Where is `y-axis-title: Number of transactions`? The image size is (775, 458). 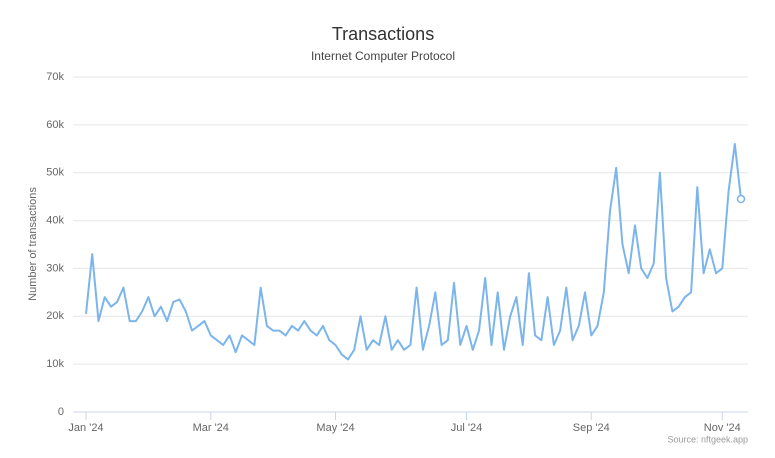 y-axis-title: Number of transactions is located at coordinates (33, 244).